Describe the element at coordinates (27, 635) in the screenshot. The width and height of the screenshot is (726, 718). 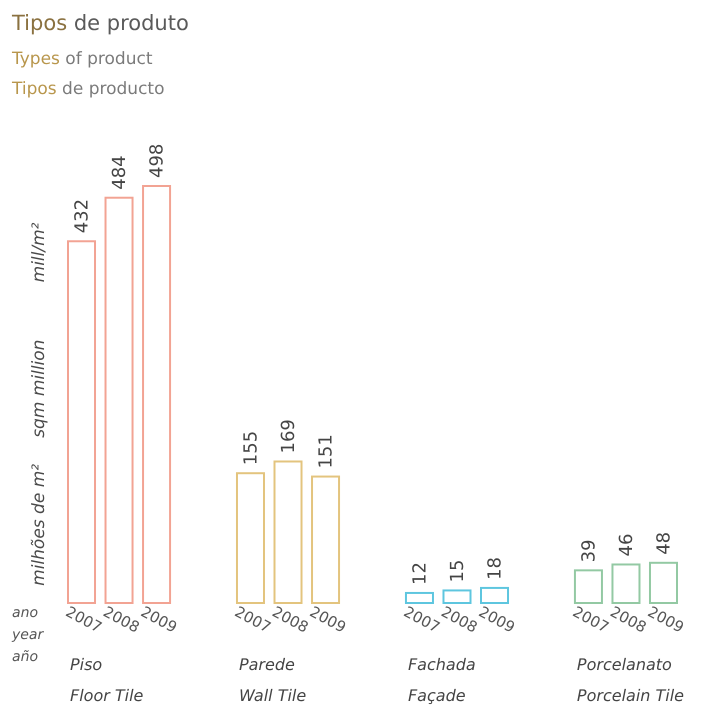
I see `text: ano year año` at that location.